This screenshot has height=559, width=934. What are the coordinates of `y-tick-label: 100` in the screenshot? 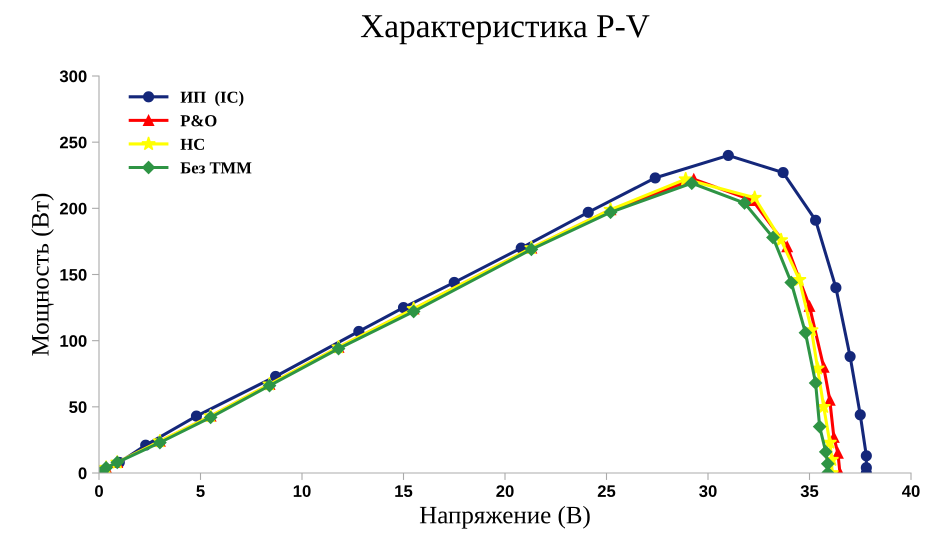 It's located at (73, 341).